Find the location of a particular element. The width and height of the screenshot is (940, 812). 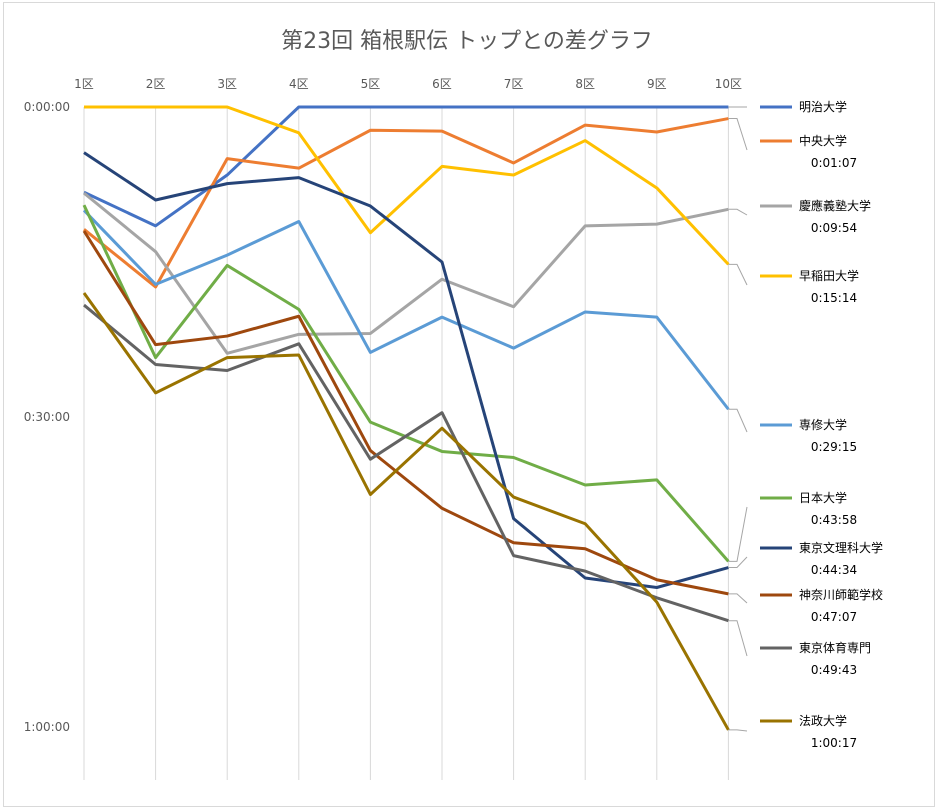

final-gap-label: 0:47:07 is located at coordinates (834, 617).